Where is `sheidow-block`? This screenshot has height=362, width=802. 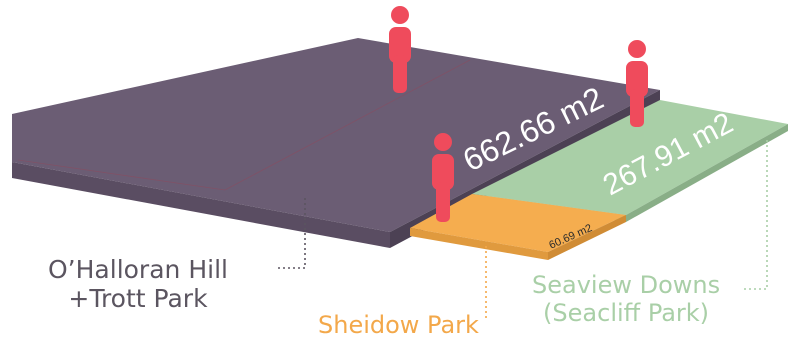
sheidow-block is located at coordinates (518, 227).